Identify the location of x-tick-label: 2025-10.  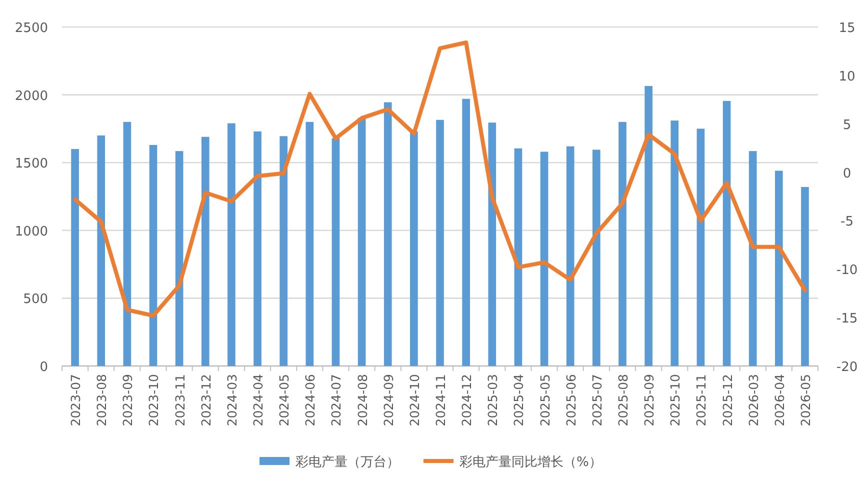
(675, 400).